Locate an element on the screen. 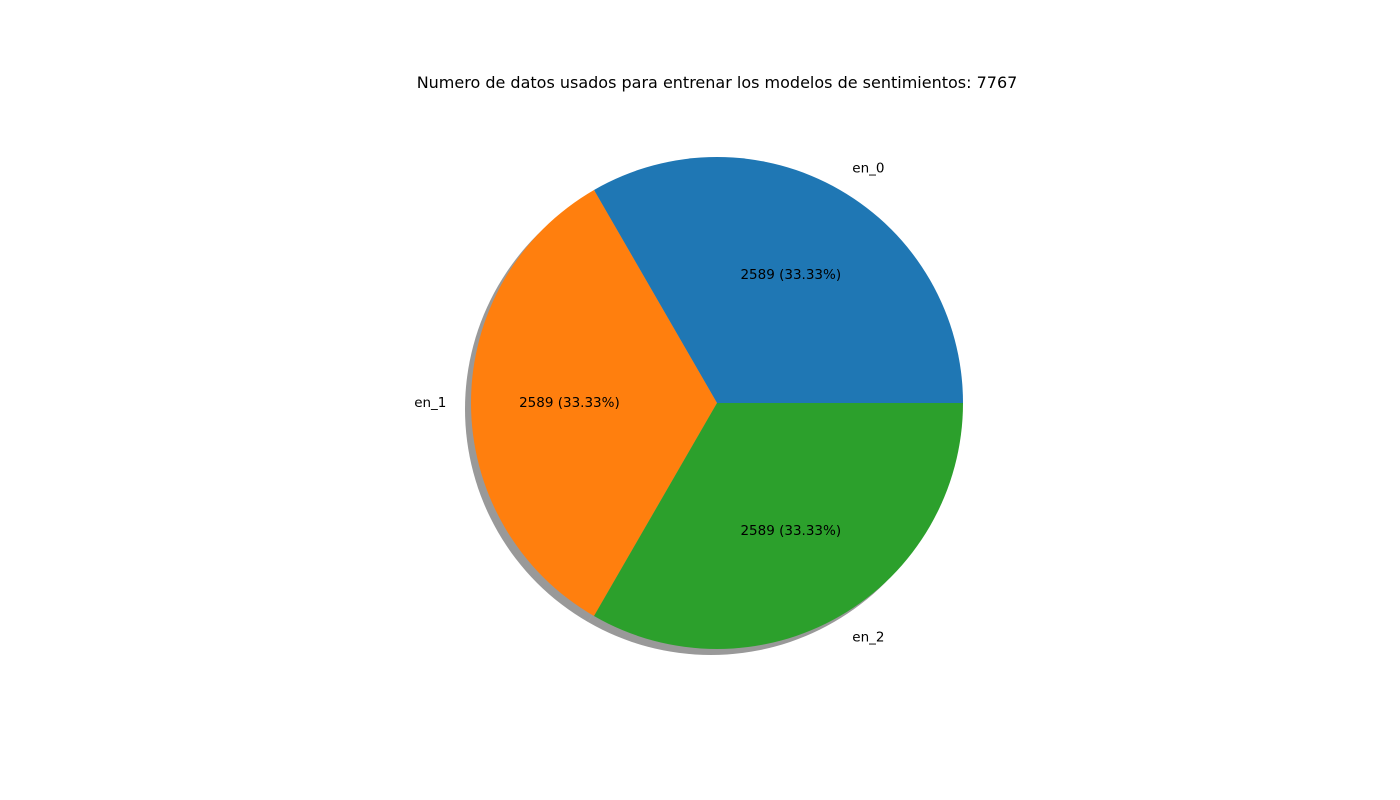 The height and width of the screenshot is (800, 1400). slice-value-label-en_2: 2589 (33.33%) is located at coordinates (790, 531).